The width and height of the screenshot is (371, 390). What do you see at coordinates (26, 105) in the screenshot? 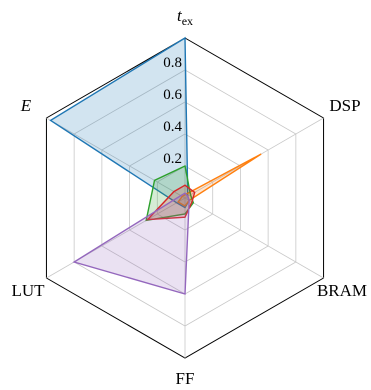
I see `axis-label-6: E` at bounding box center [26, 105].